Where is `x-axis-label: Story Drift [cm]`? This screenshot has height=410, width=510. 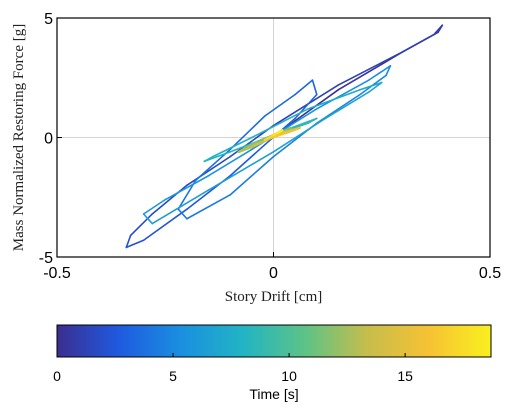
x-axis-label: Story Drift [cm] is located at coordinates (273, 297).